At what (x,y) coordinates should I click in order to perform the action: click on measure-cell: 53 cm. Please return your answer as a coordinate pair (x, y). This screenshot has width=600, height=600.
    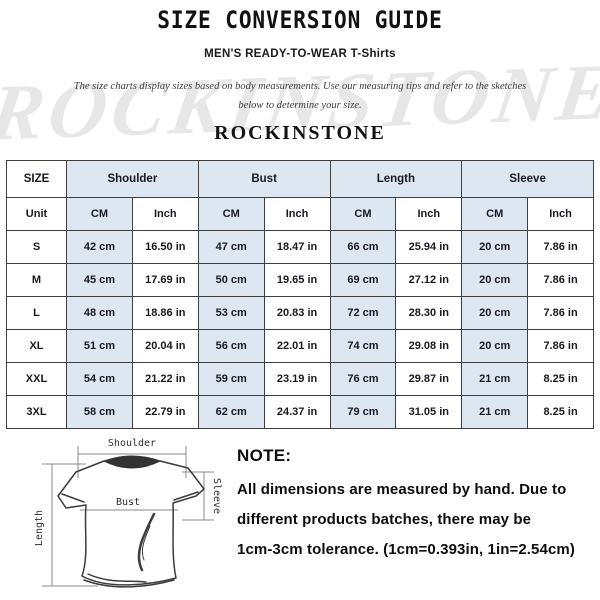
    Looking at the image, I should click on (231, 313).